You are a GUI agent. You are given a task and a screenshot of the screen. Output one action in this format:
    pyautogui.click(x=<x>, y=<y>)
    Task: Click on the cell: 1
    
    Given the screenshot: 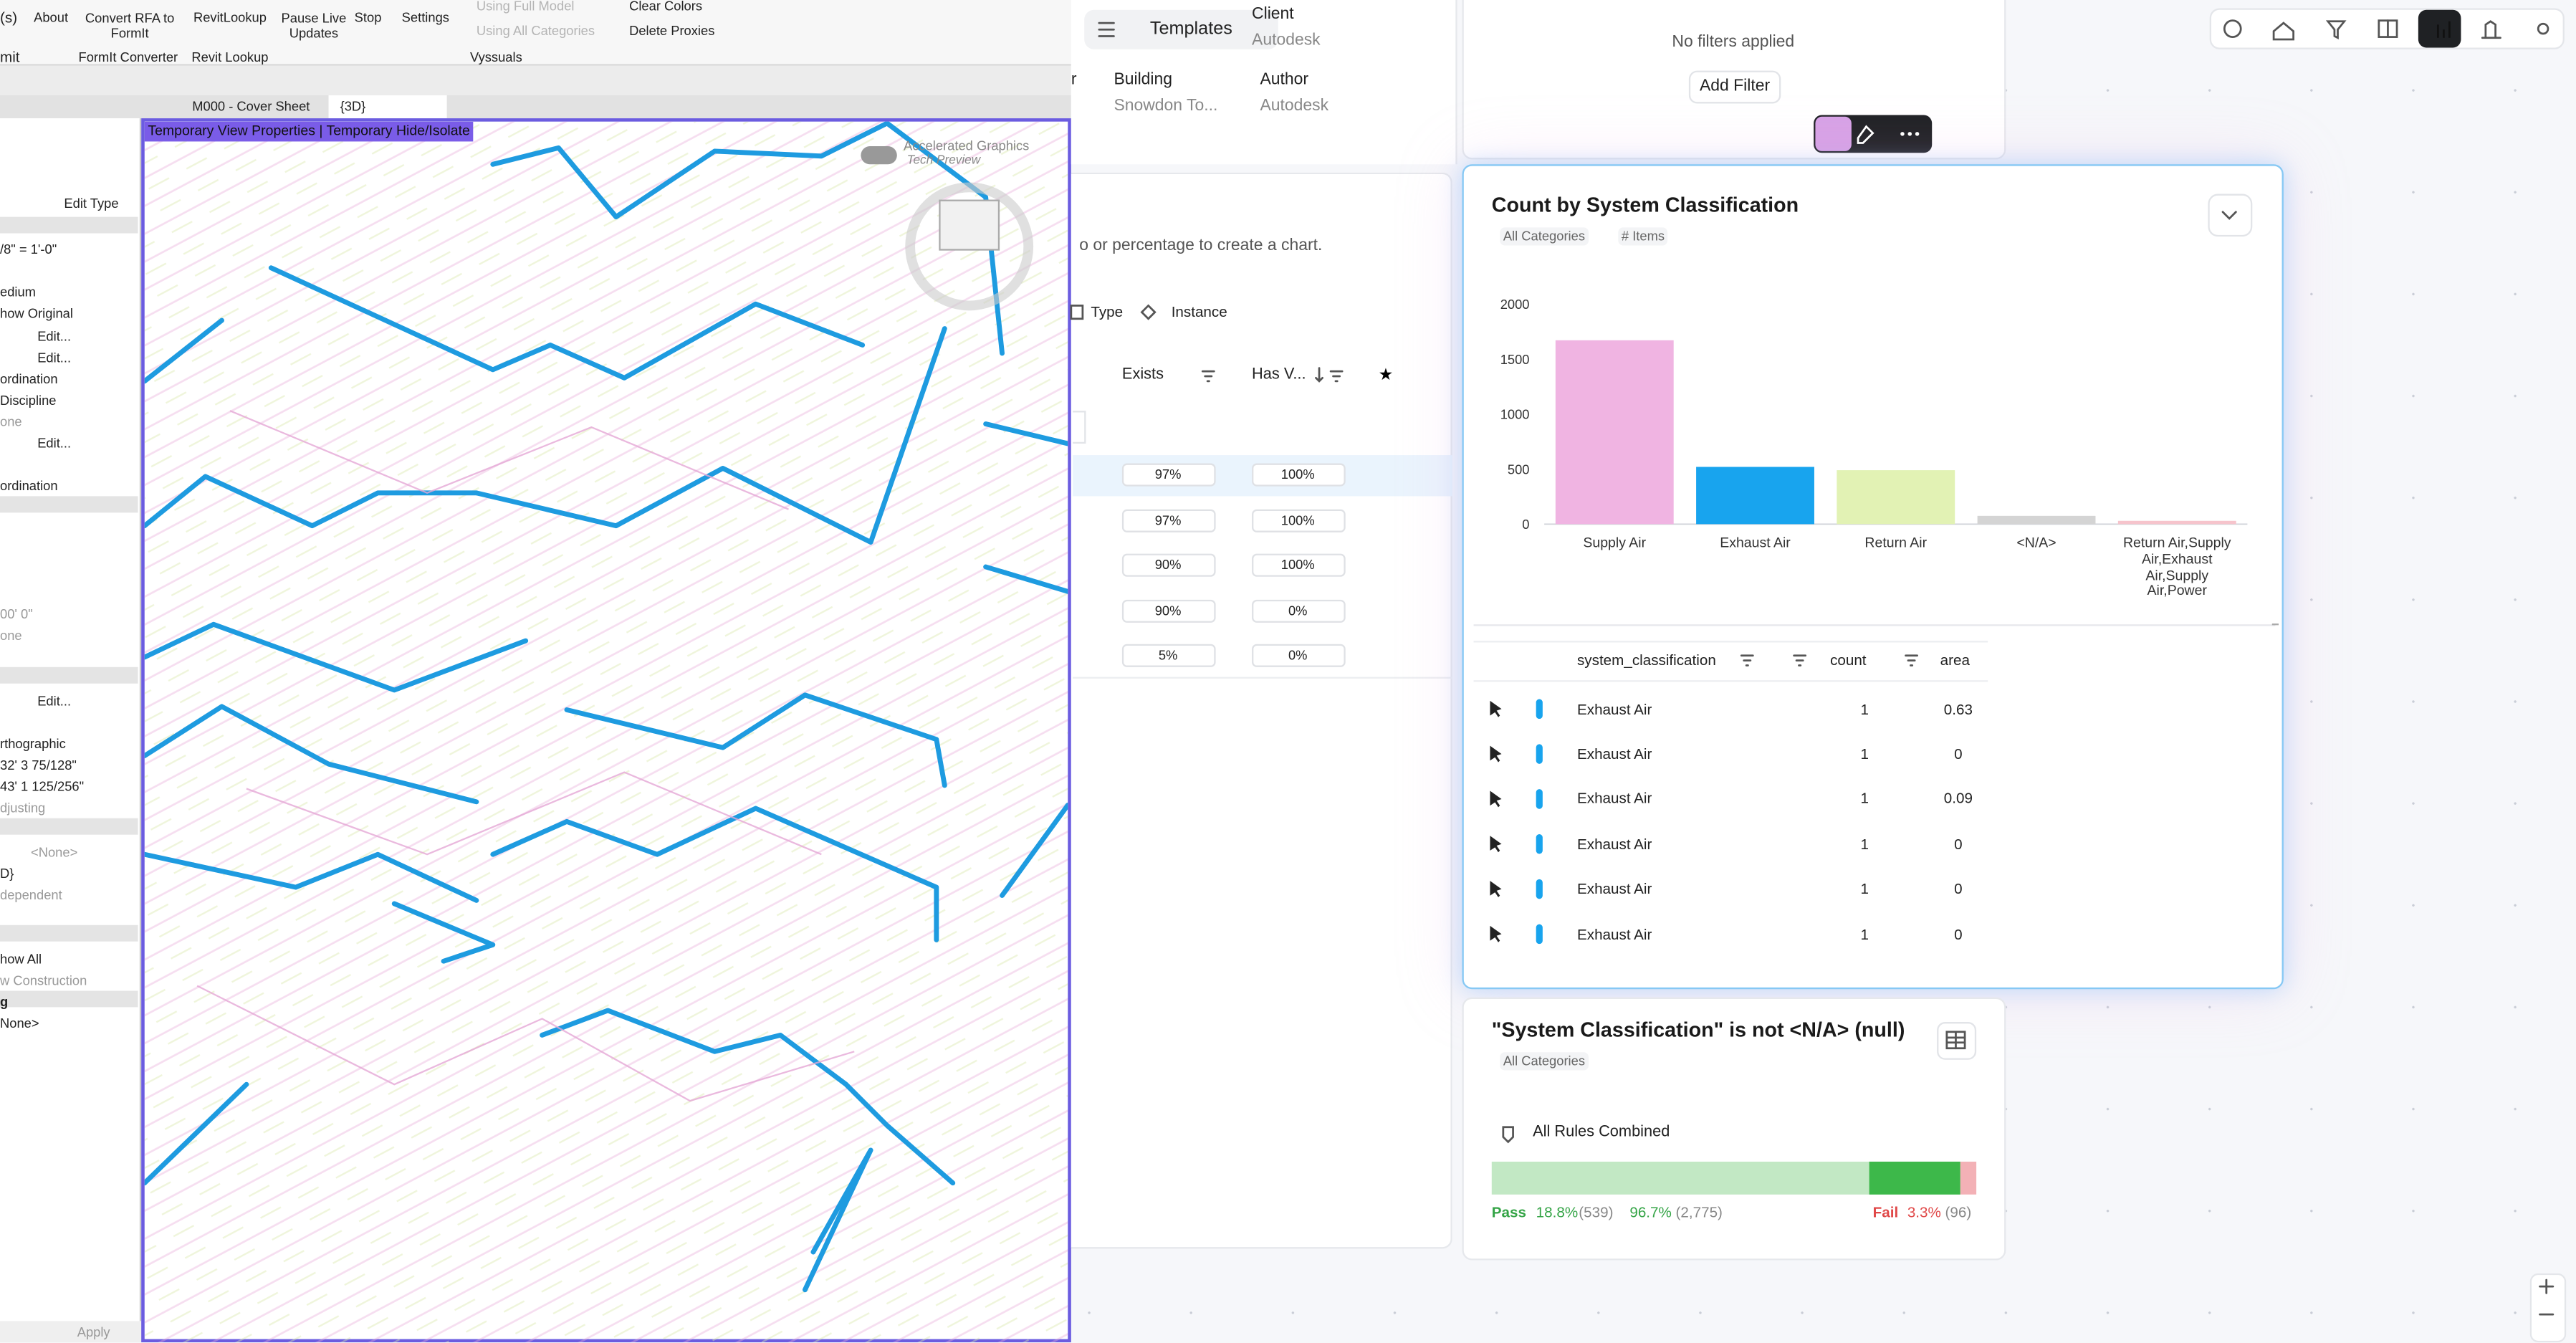 What is the action you would take?
    pyautogui.click(x=1864, y=933)
    